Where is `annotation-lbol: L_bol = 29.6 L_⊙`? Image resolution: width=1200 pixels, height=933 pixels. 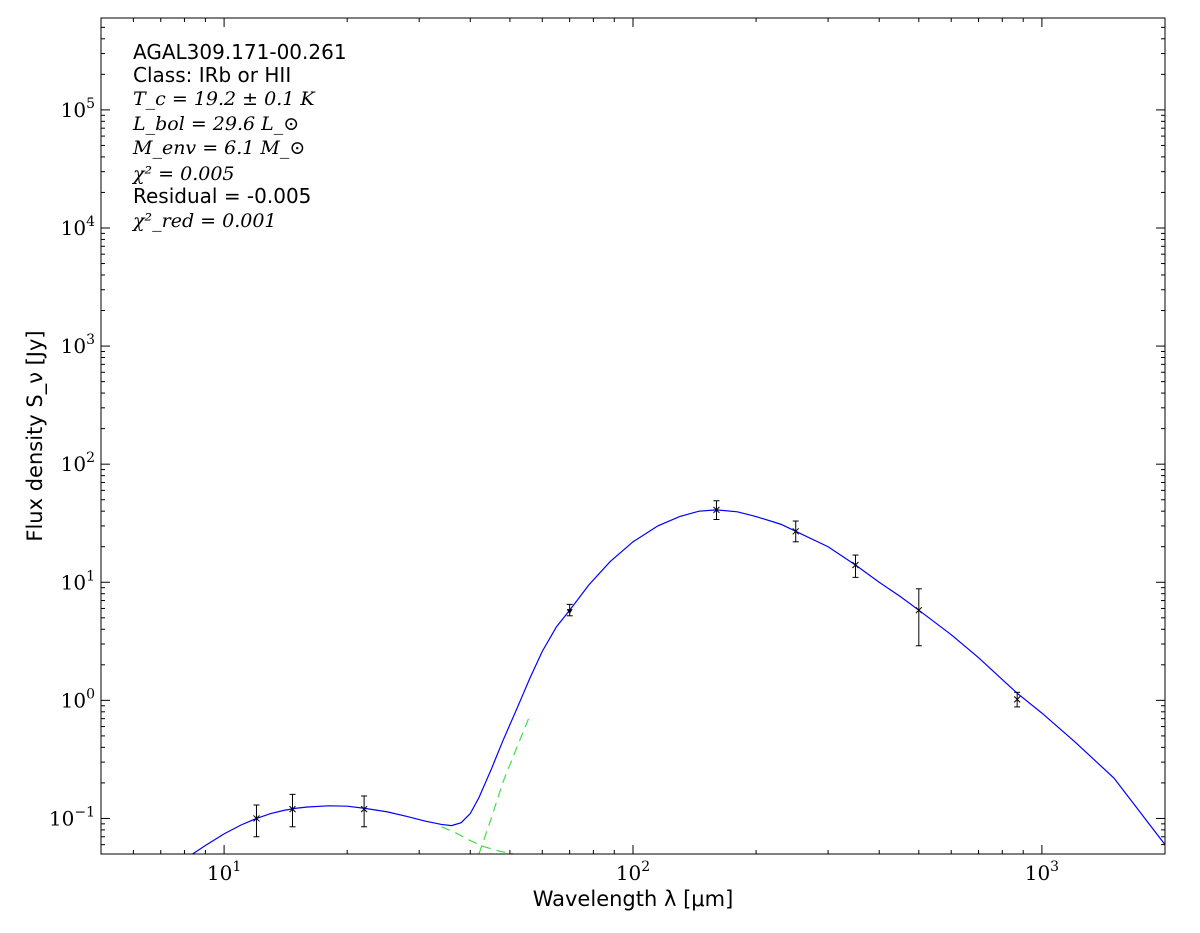 annotation-lbol: L_bol = 29.6 L_⊙ is located at coordinates (215, 124).